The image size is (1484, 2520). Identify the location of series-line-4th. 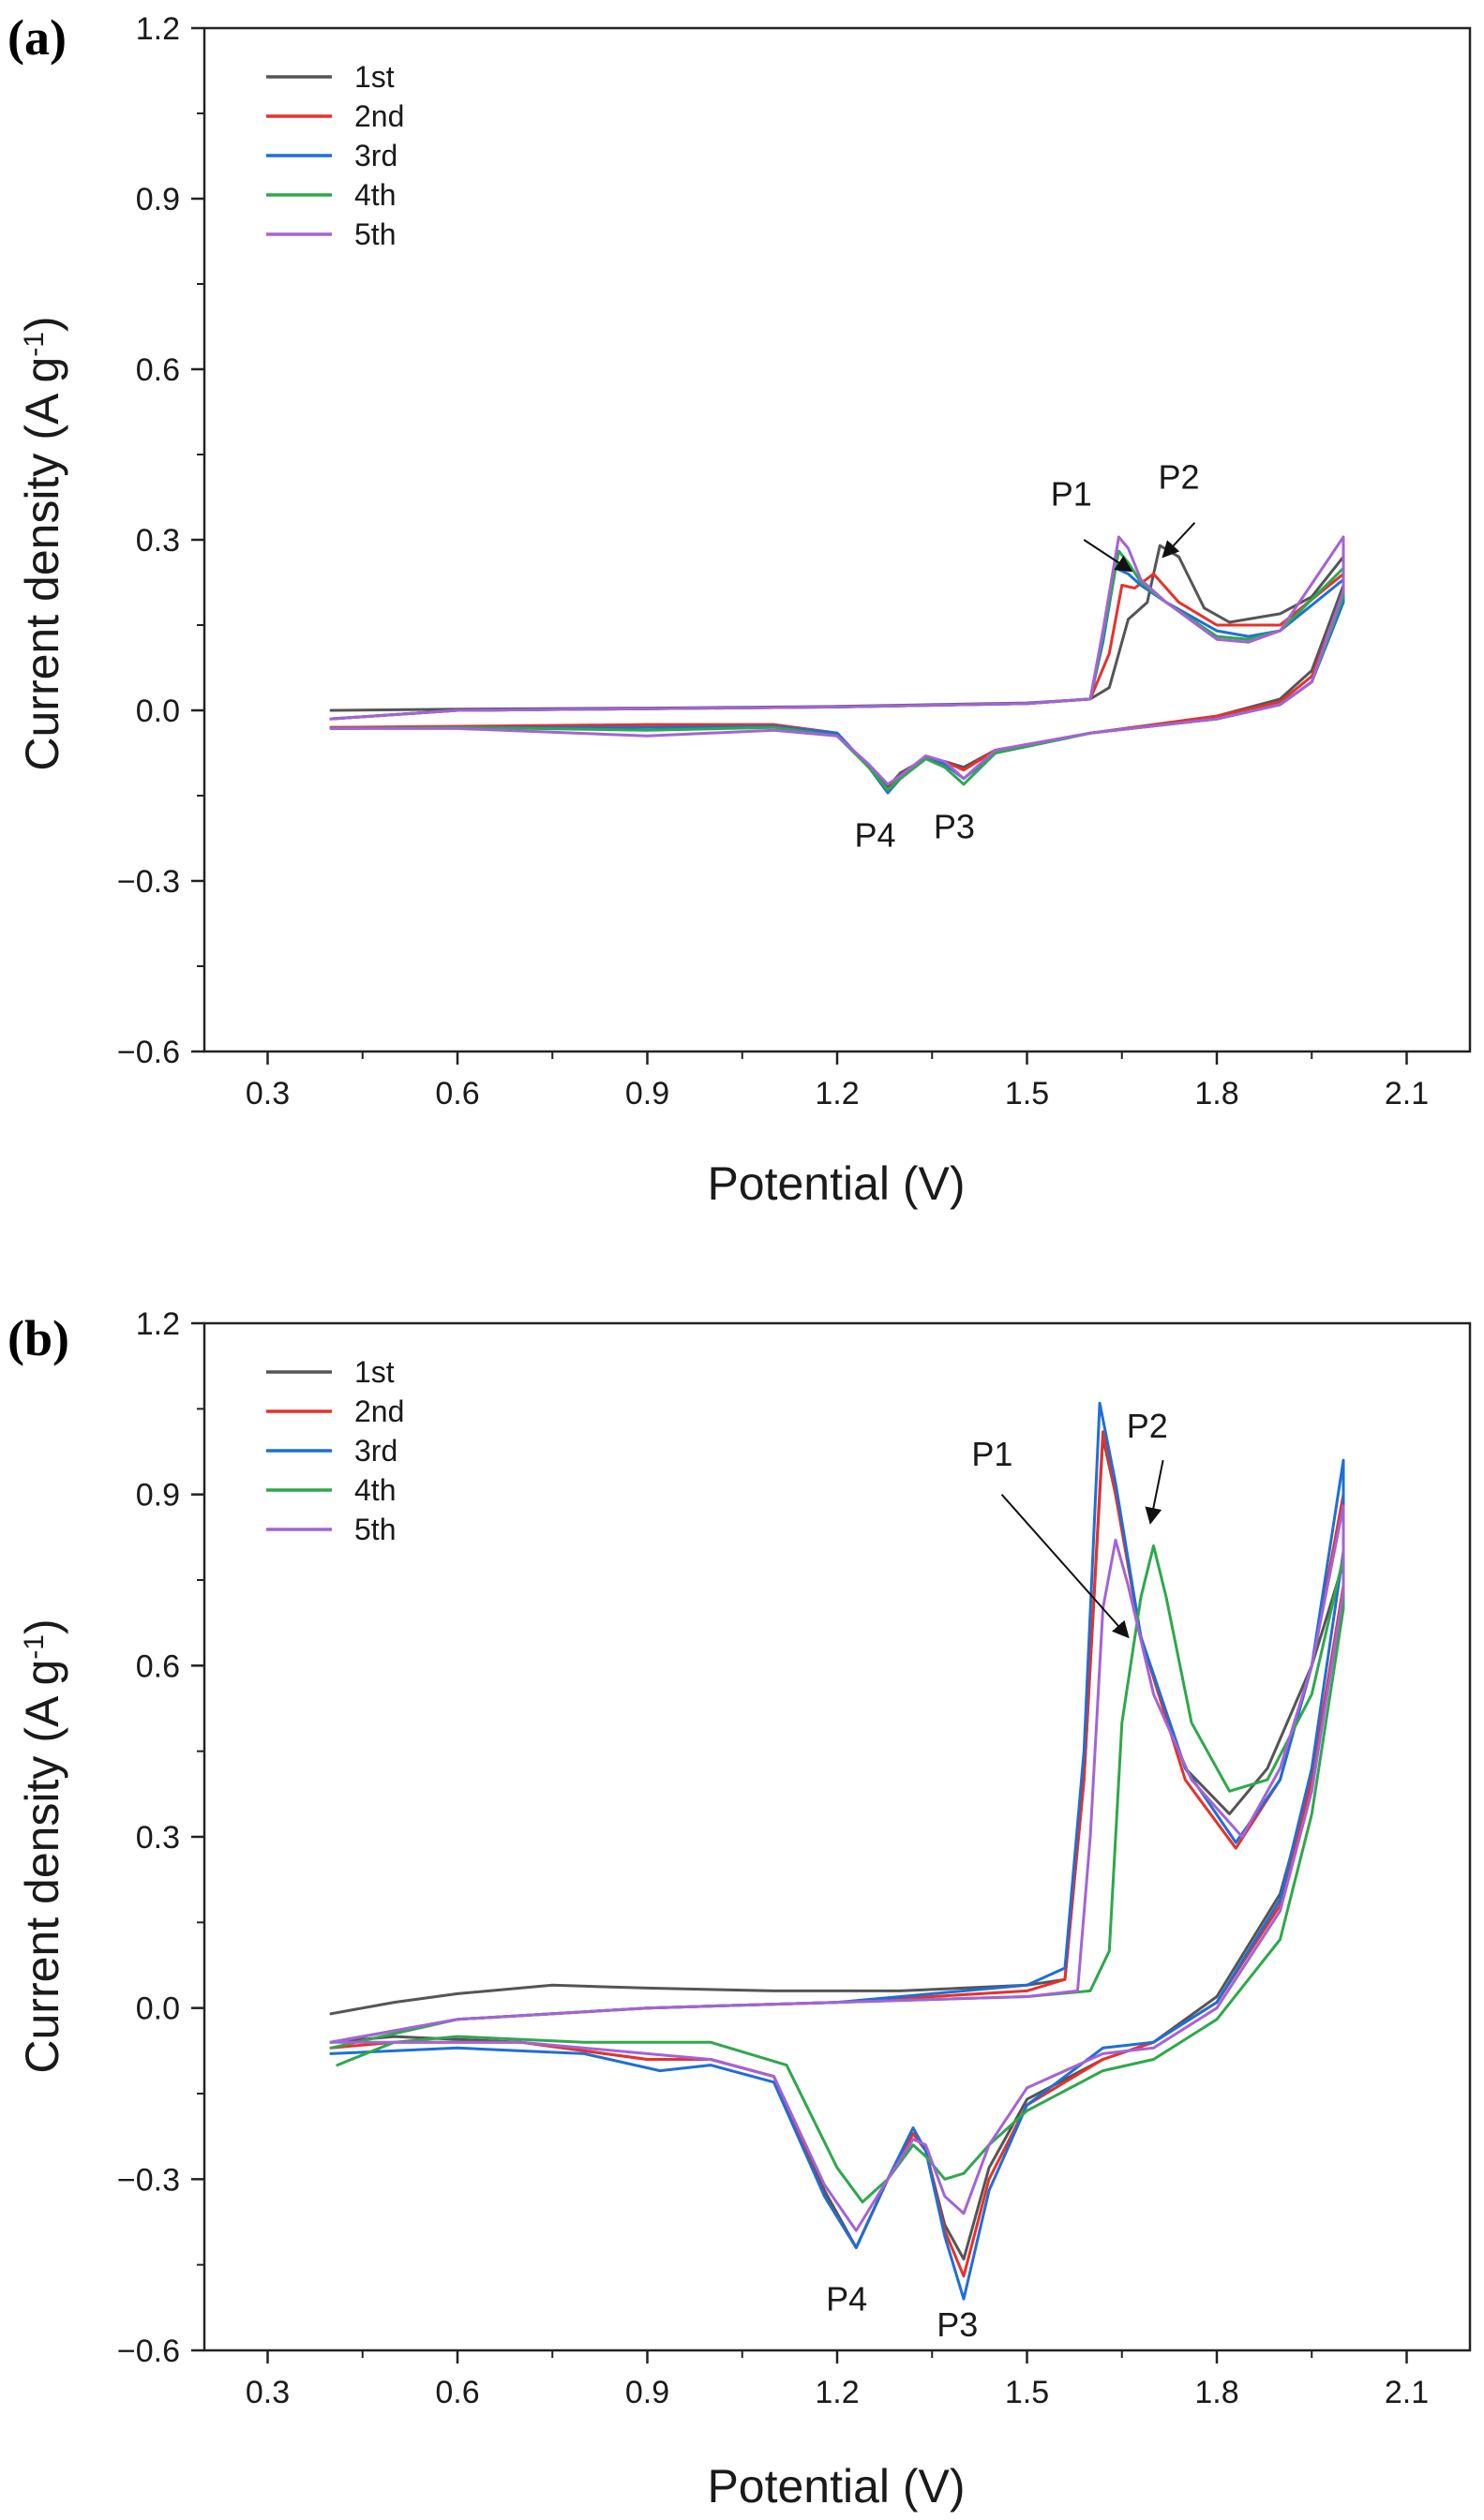
(837, 670).